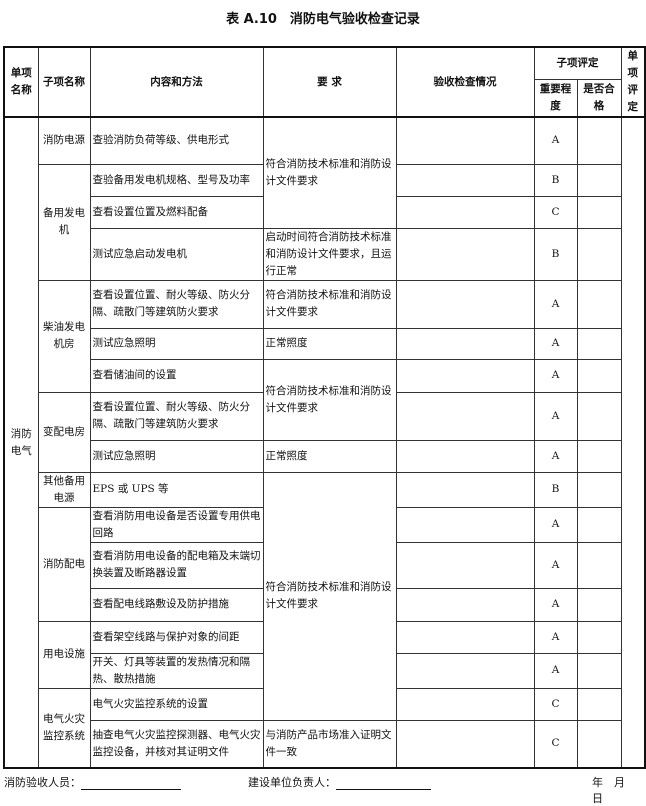 Image resolution: width=646 pixels, height=806 pixels. I want to click on sub-name-cell: 变配电房, so click(64, 432).